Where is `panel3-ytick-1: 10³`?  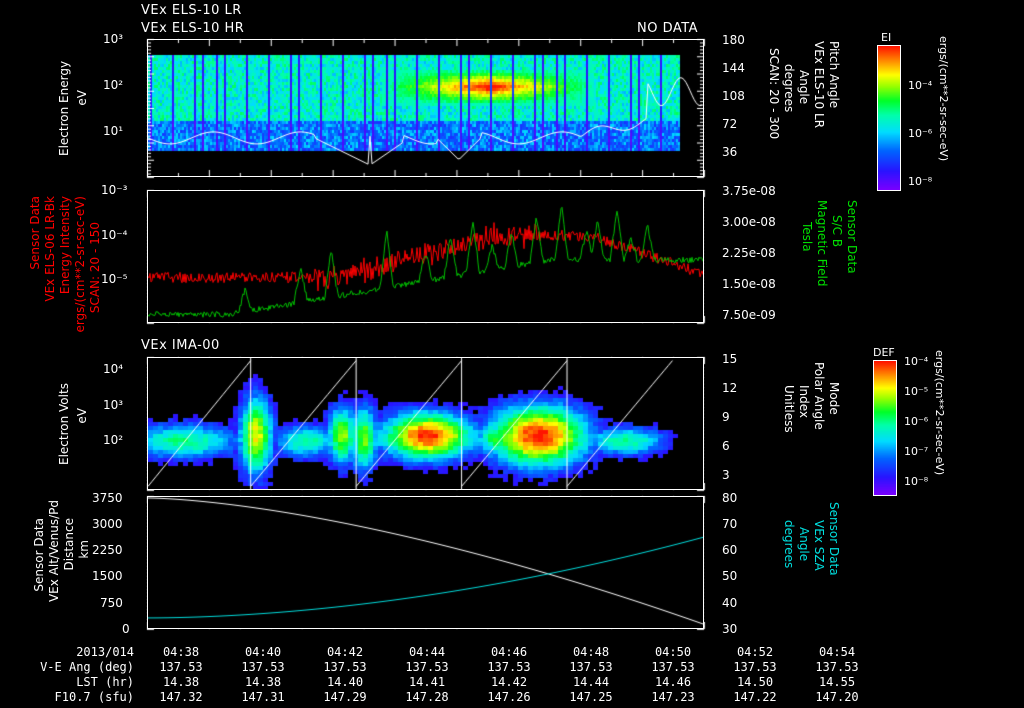
panel3-ytick-1: 10³ is located at coordinates (113, 405).